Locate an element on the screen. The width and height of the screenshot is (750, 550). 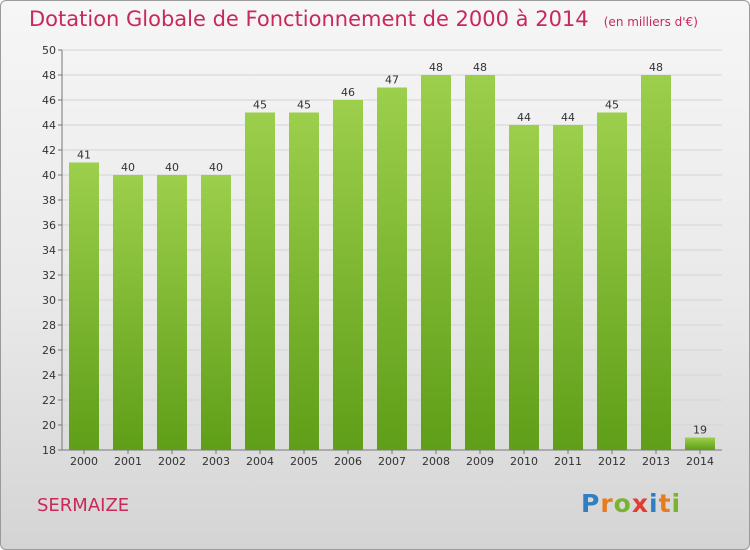
x-tick-label: 2005 is located at coordinates (304, 461).